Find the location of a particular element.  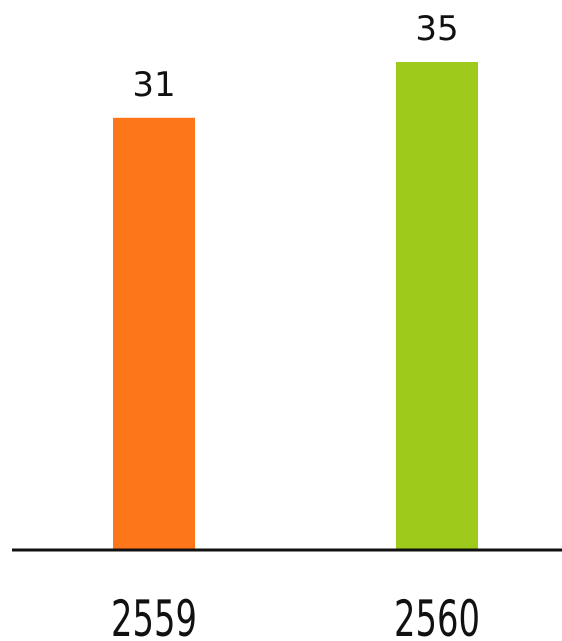

value-label-2559: 31 is located at coordinates (153, 85).